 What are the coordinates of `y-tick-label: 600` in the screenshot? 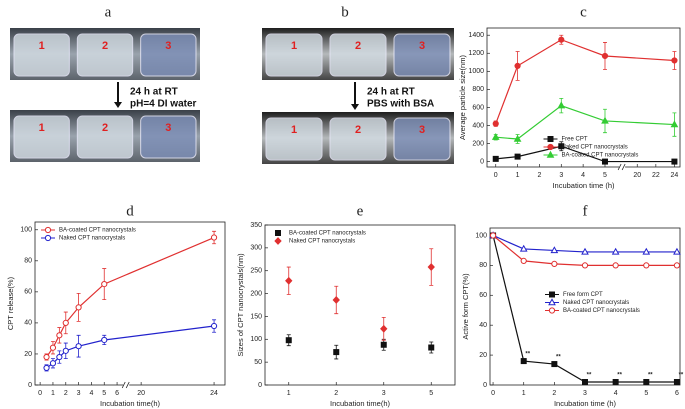 It's located at (478, 107).